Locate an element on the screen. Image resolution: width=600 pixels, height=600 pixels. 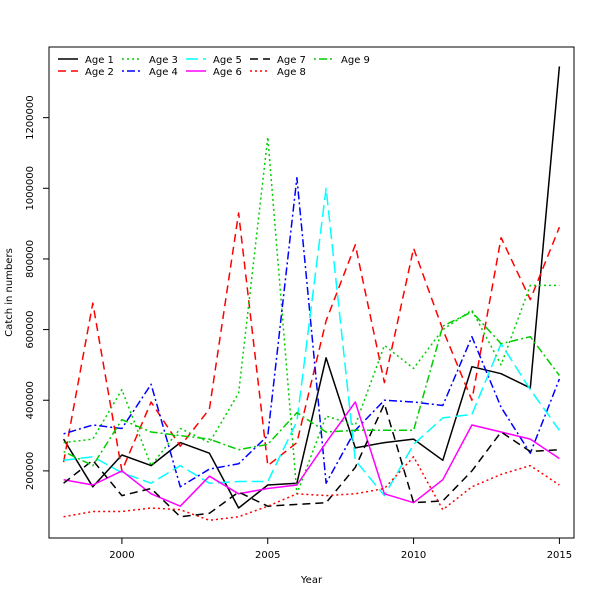
y-tick-label: 400000 is located at coordinates (30, 400).